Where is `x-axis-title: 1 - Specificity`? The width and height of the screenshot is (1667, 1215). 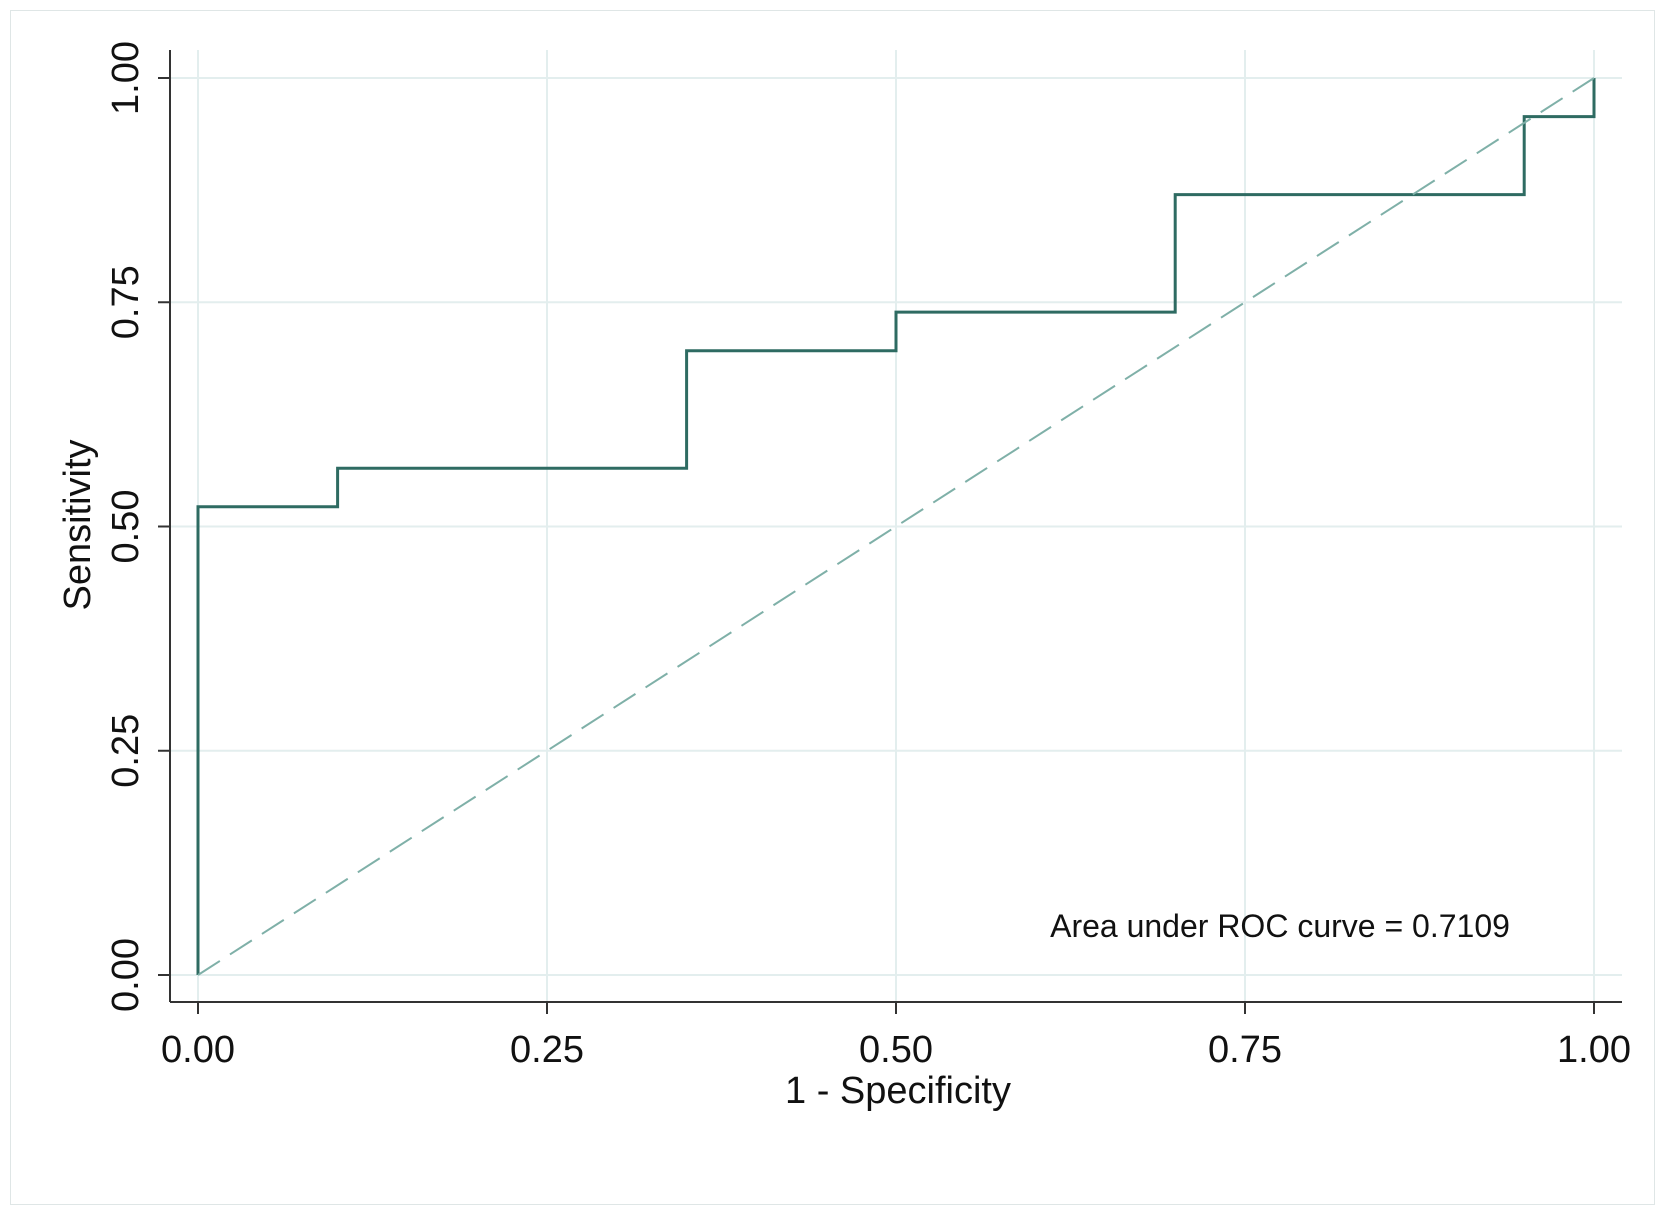
x-axis-title: 1 - Specificity is located at coordinates (898, 1091).